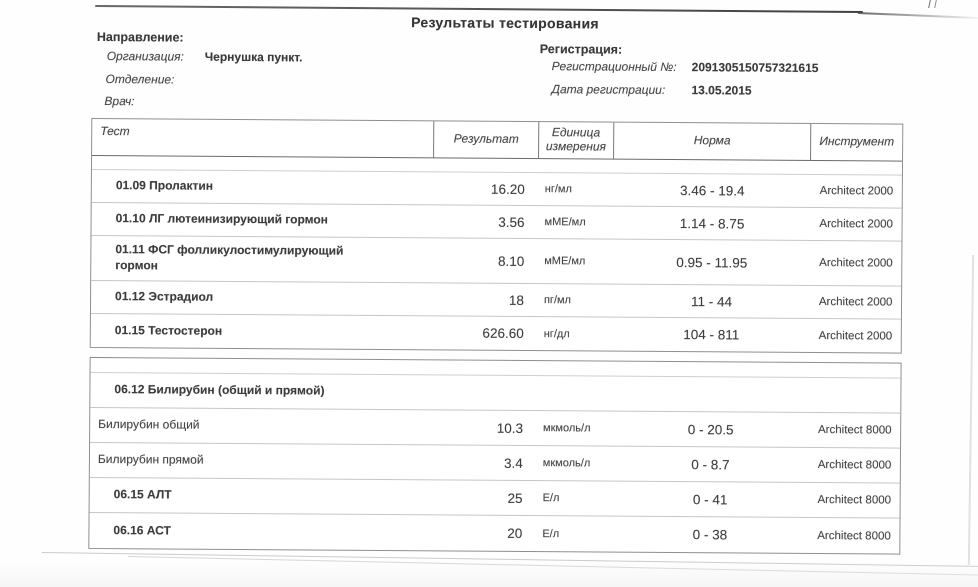 This screenshot has width=978, height=587. Describe the element at coordinates (515, 533) in the screenshot. I see `result-value: 20` at that location.